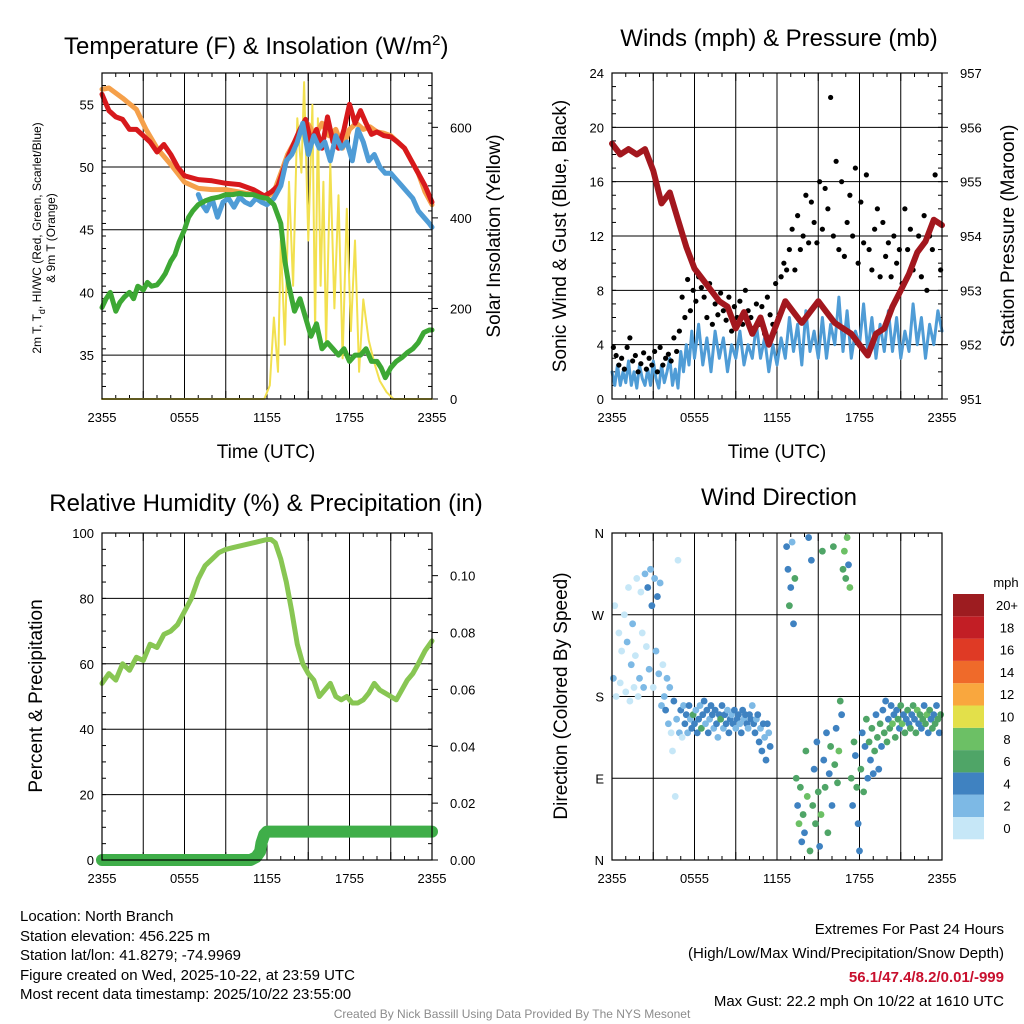 The width and height of the screenshot is (1024, 1024). I want to click on rh-xtick-label: 1755, so click(349, 878).